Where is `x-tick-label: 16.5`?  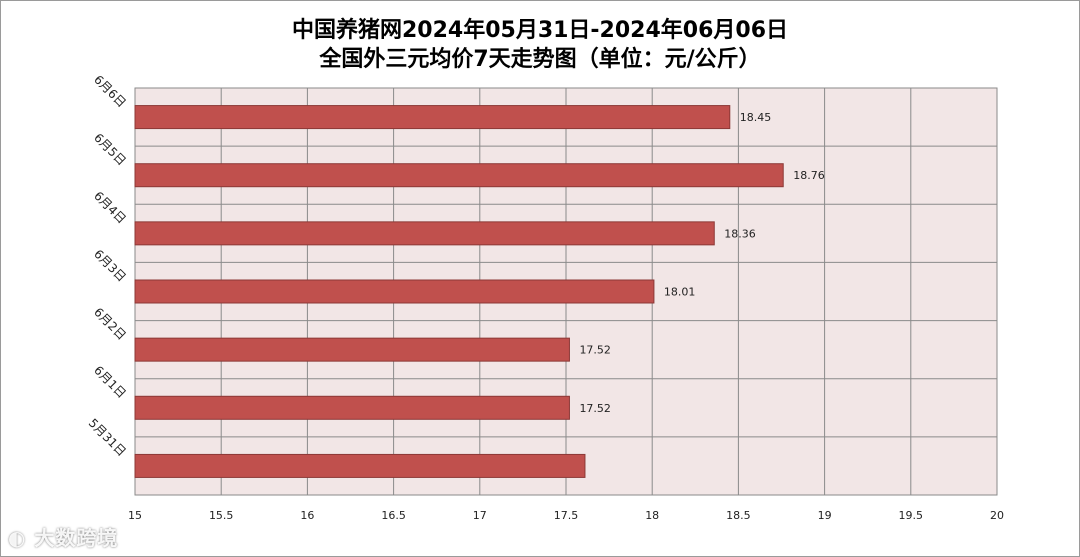 x-tick-label: 16.5 is located at coordinates (393, 515).